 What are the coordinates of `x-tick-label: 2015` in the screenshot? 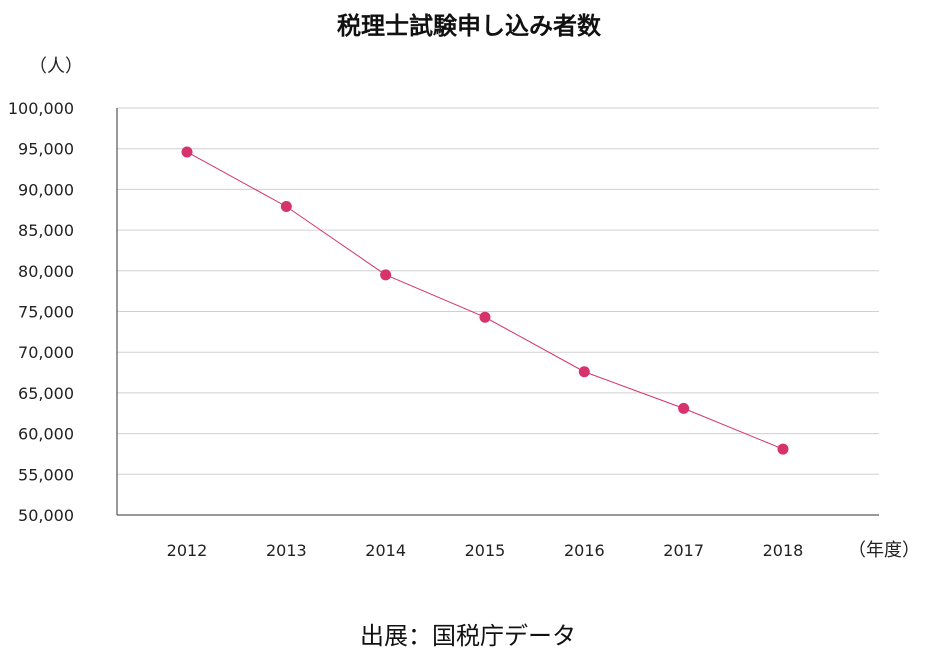 It's located at (485, 550).